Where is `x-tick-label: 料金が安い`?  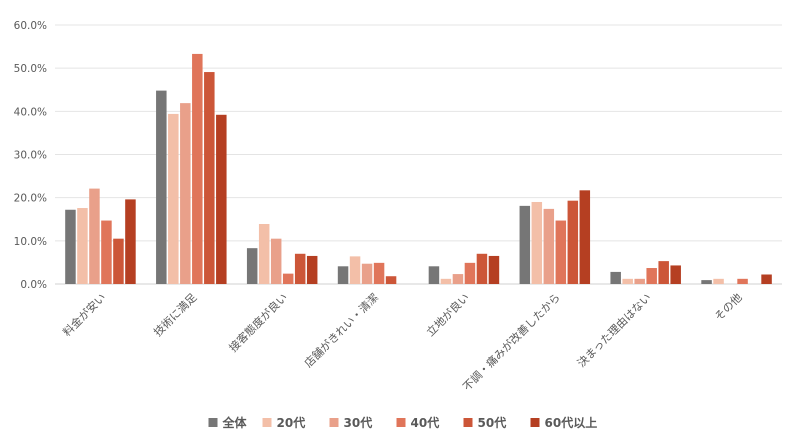
x-tick-label: 料金が安い is located at coordinates (84, 314).